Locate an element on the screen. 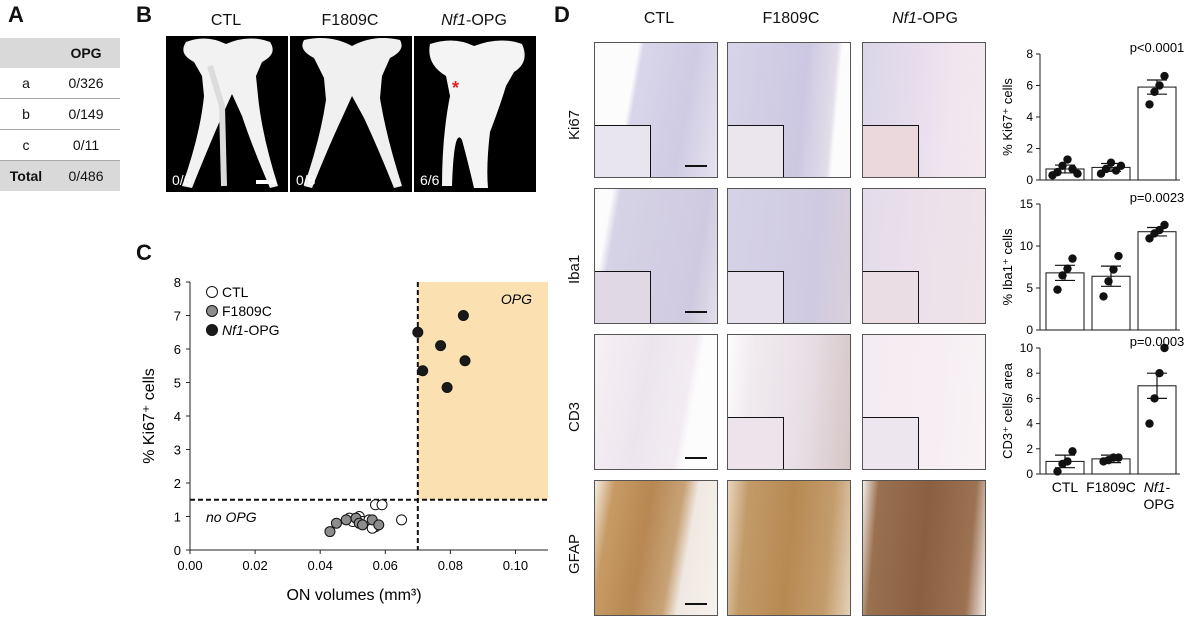 This screenshot has height=617, width=1200. panel-label-d: D is located at coordinates (562, 14).